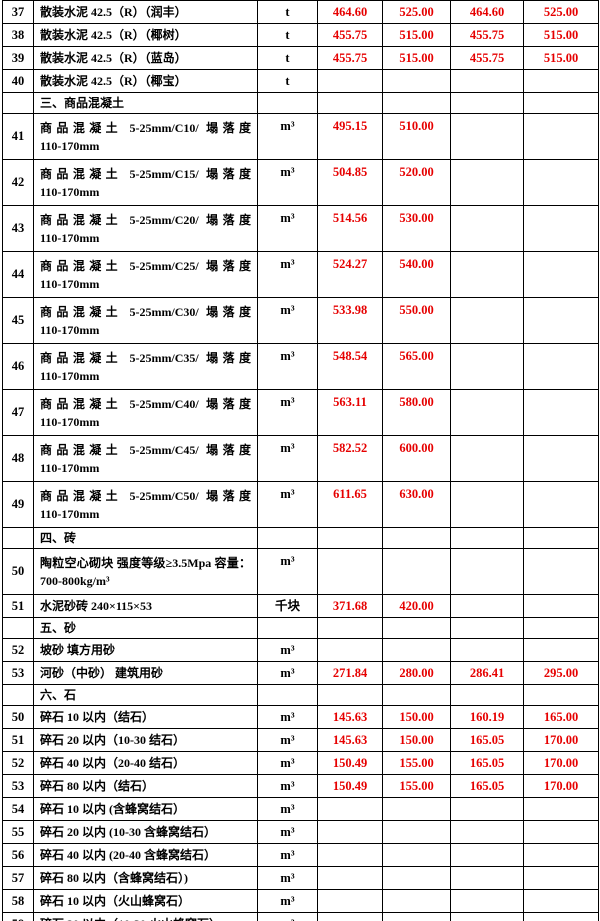 The height and width of the screenshot is (921, 600). I want to click on price-cell-1: 504.85, so click(350, 182).